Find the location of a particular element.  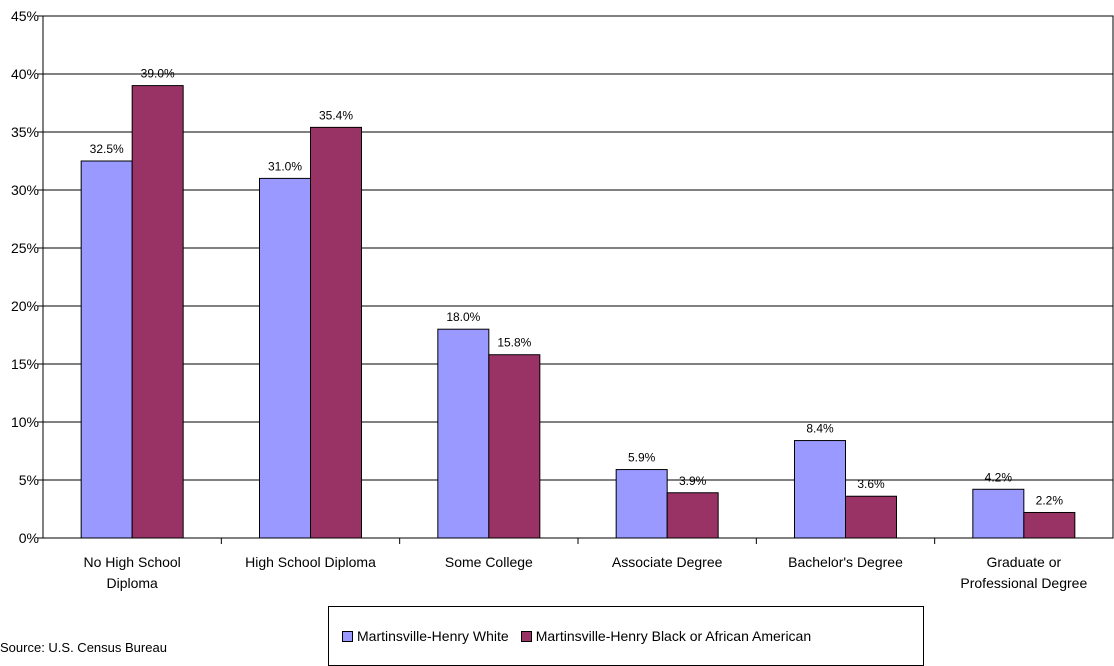

data-label: 4.2% is located at coordinates (999, 477).